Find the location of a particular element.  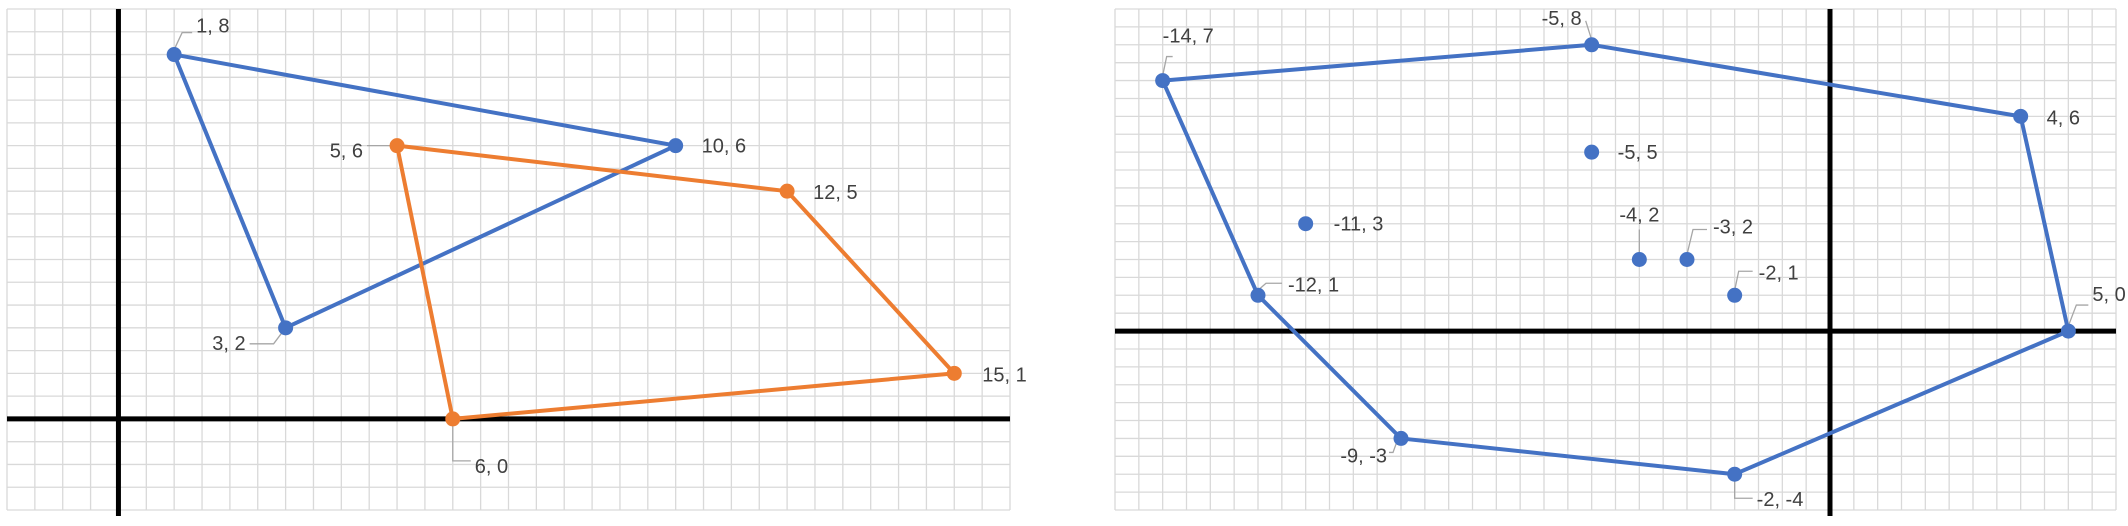

data-label: -5, 8 is located at coordinates (1562, 19).